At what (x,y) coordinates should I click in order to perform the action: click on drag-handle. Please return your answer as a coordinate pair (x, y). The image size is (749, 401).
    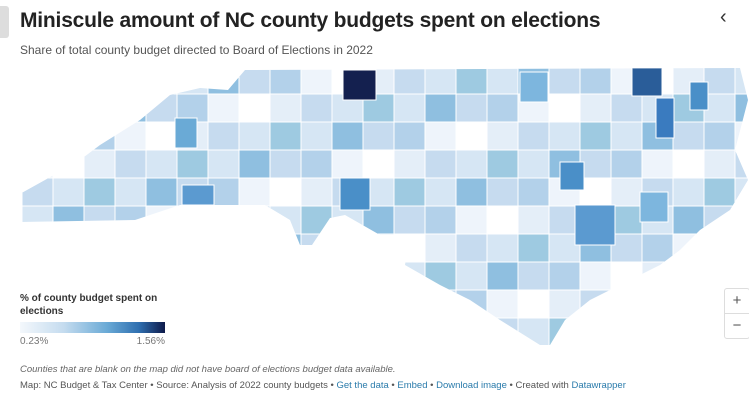
    Looking at the image, I should click on (4, 22).